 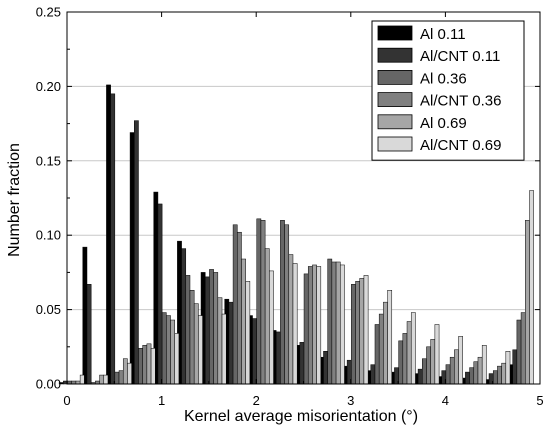 What do you see at coordinates (172, 352) in the screenshot?
I see `bar-s4-b4` at bounding box center [172, 352].